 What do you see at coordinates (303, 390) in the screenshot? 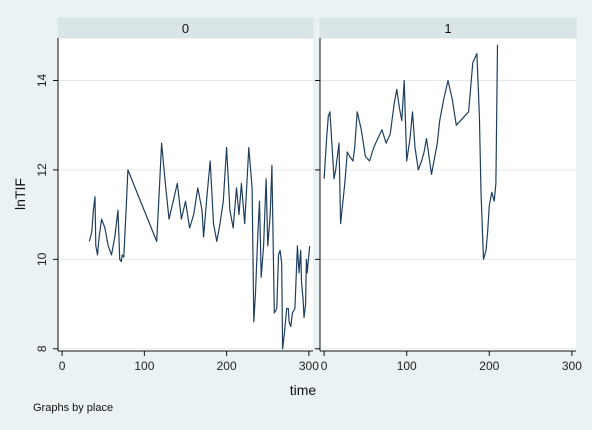
I see `x-axis-title: time` at bounding box center [303, 390].